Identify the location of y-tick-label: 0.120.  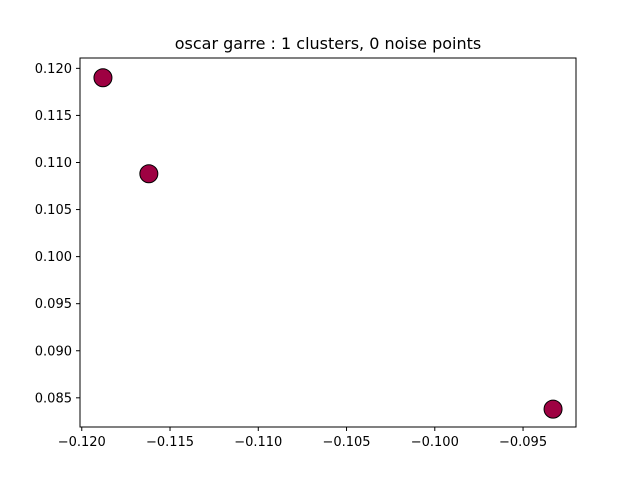
(53, 69).